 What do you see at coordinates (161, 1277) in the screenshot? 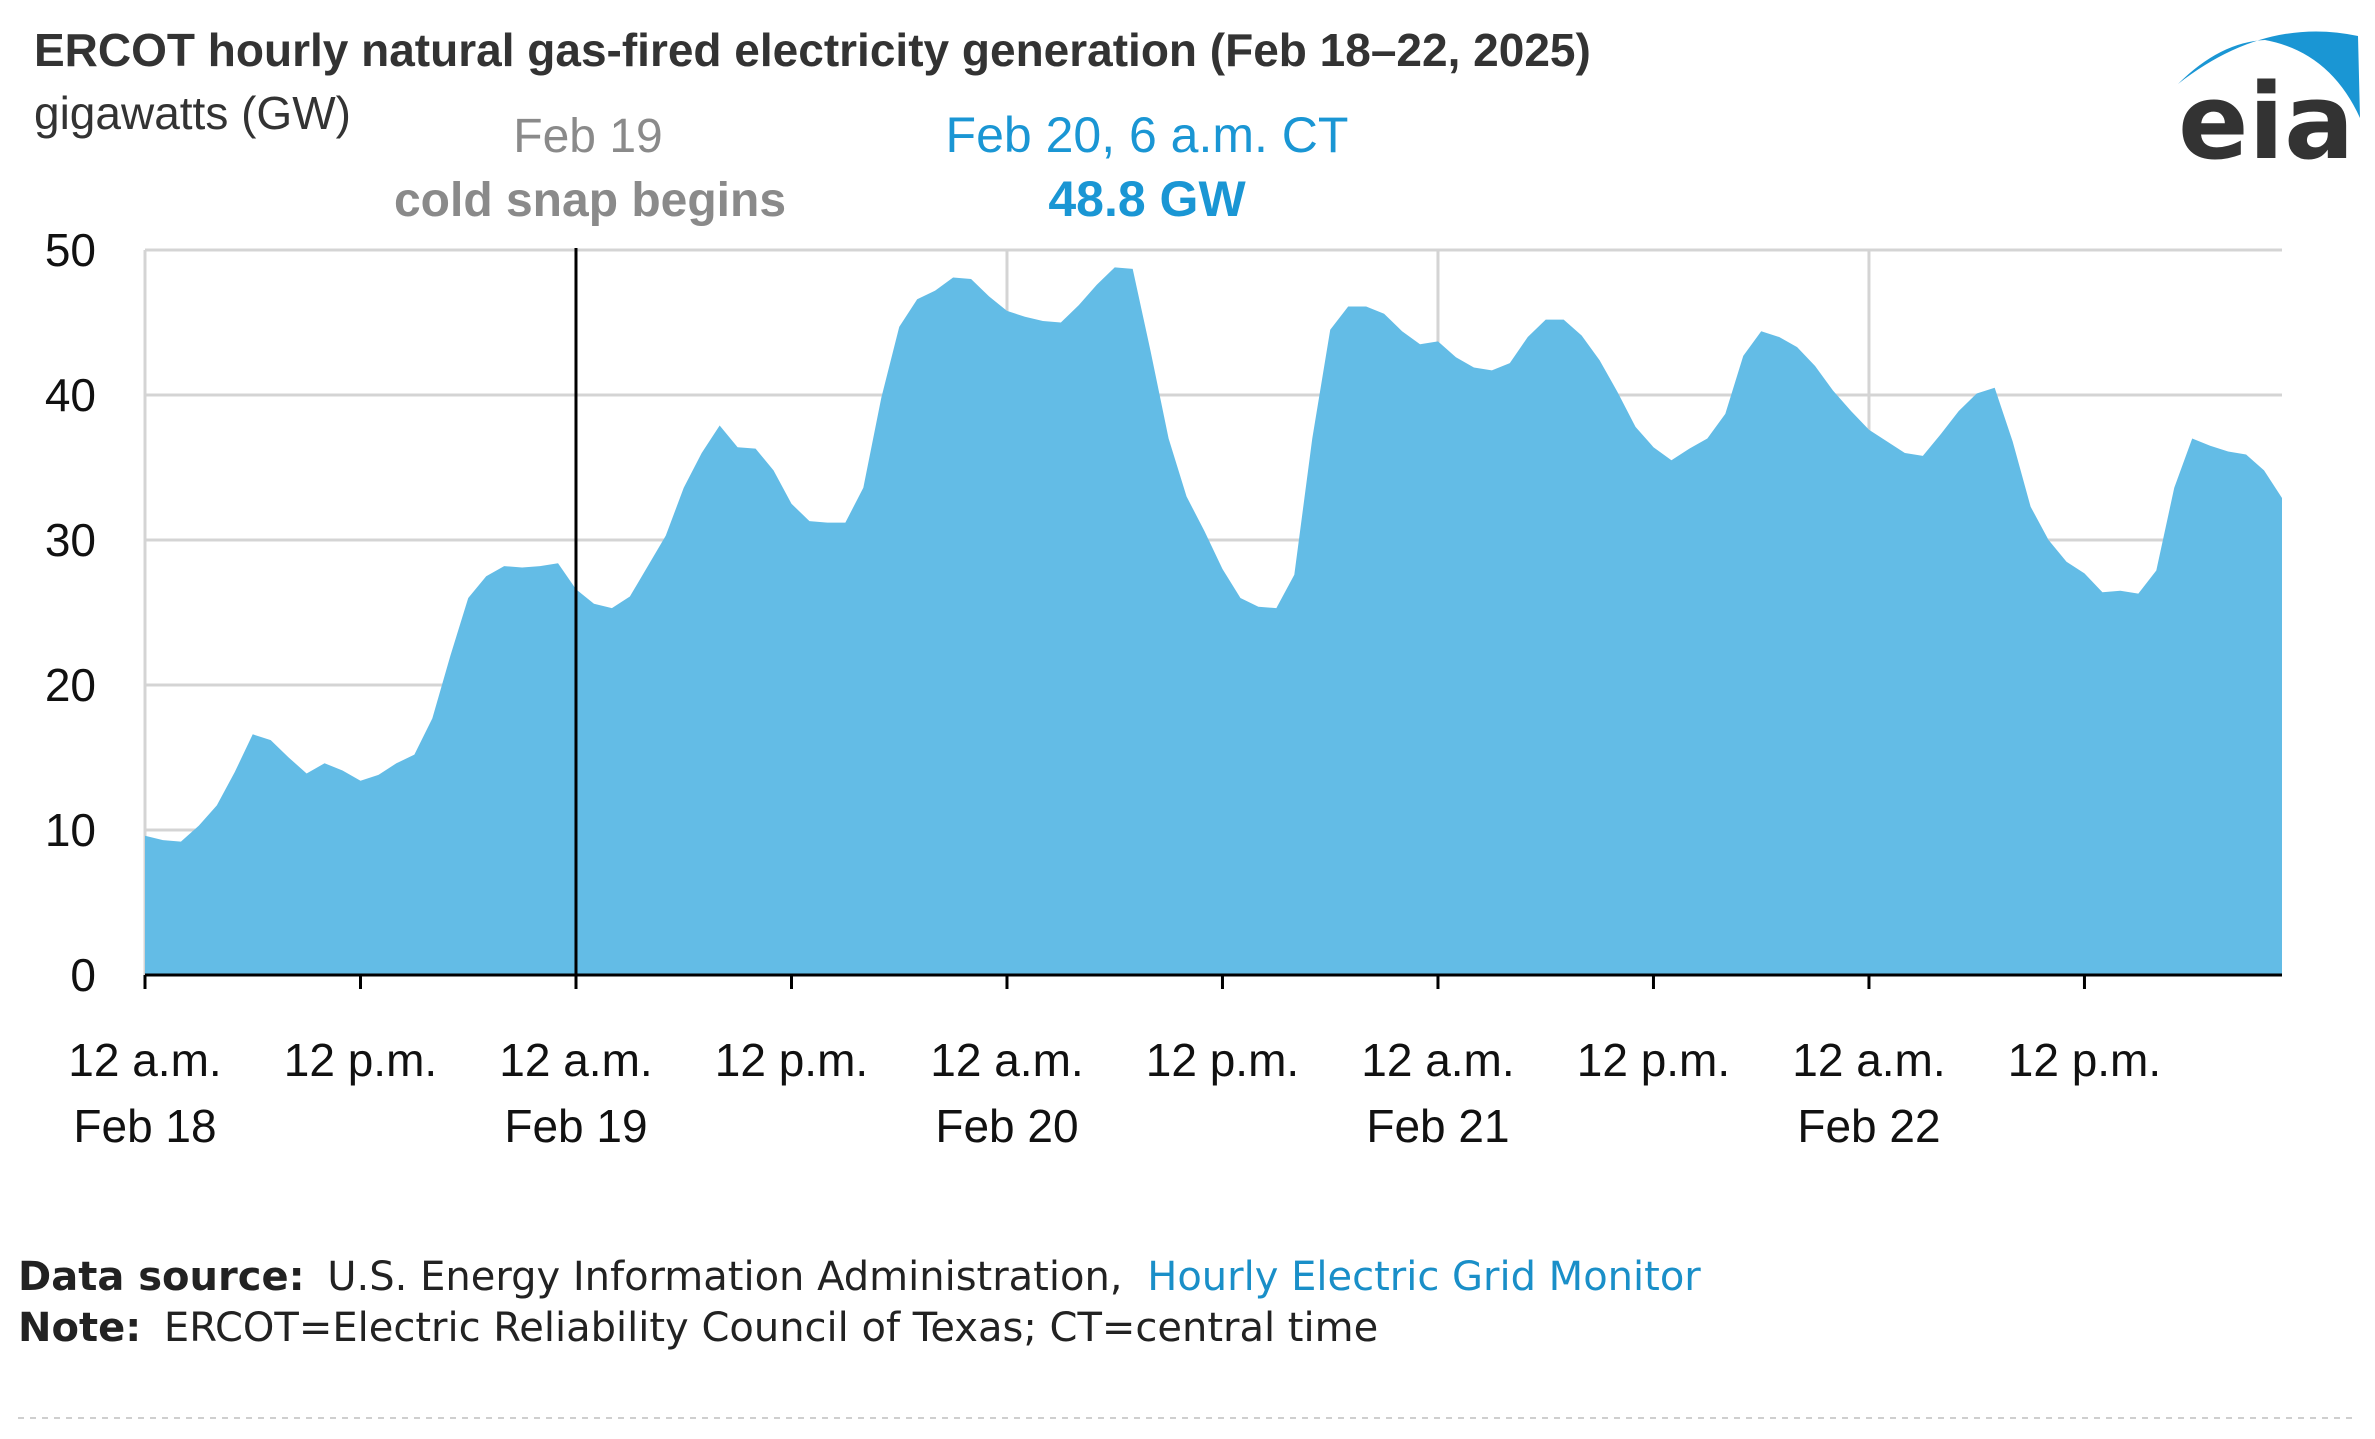
I see `footer-source-label: Data source:` at bounding box center [161, 1277].